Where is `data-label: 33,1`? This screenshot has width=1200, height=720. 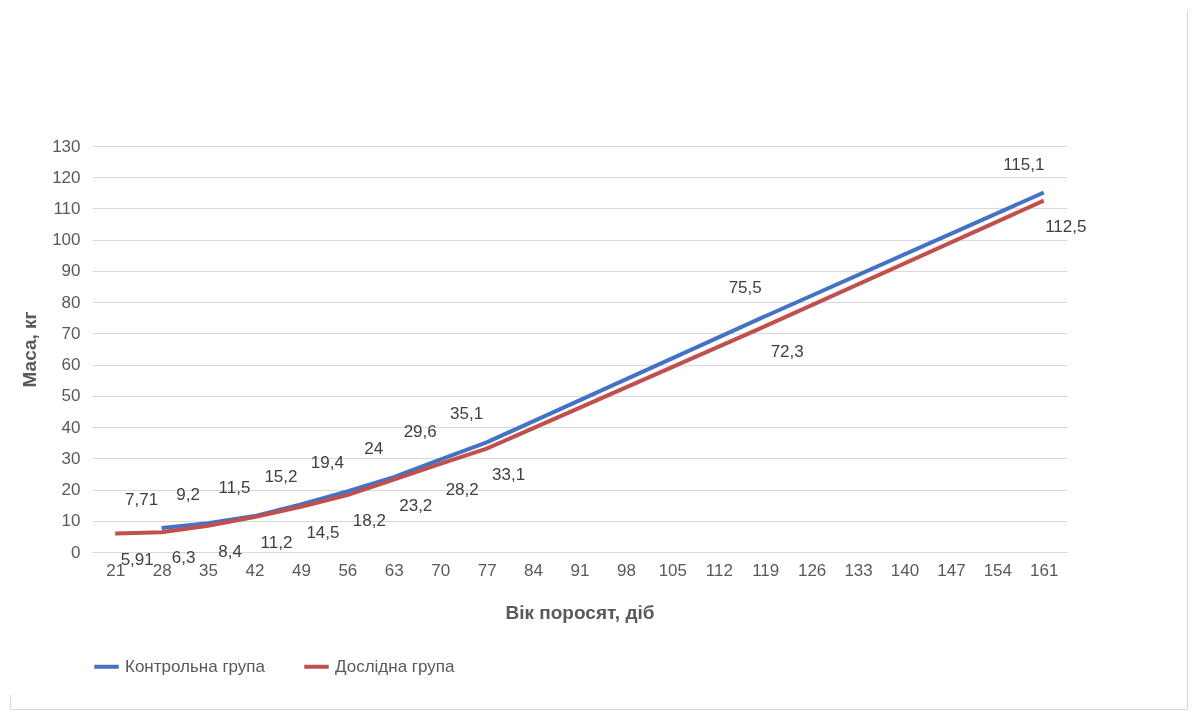
data-label: 33,1 is located at coordinates (509, 474).